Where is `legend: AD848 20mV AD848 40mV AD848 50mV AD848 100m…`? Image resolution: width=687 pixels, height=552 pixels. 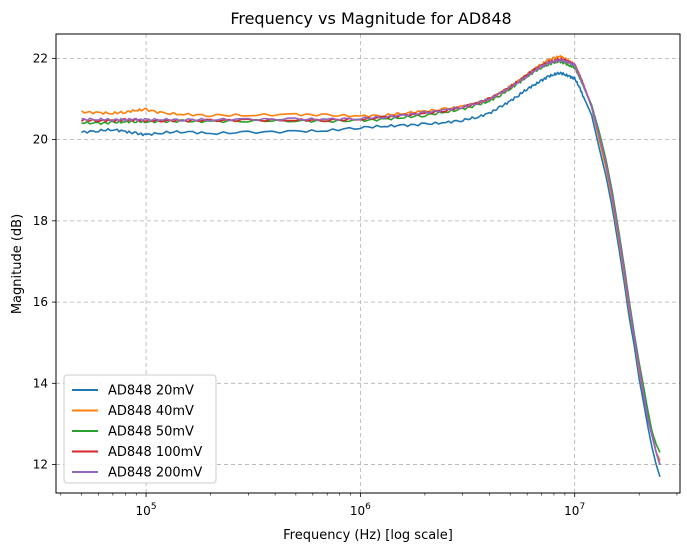 legend: AD848 20mV AD848 40mV AD848 50mV AD848 100m… is located at coordinates (140, 429).